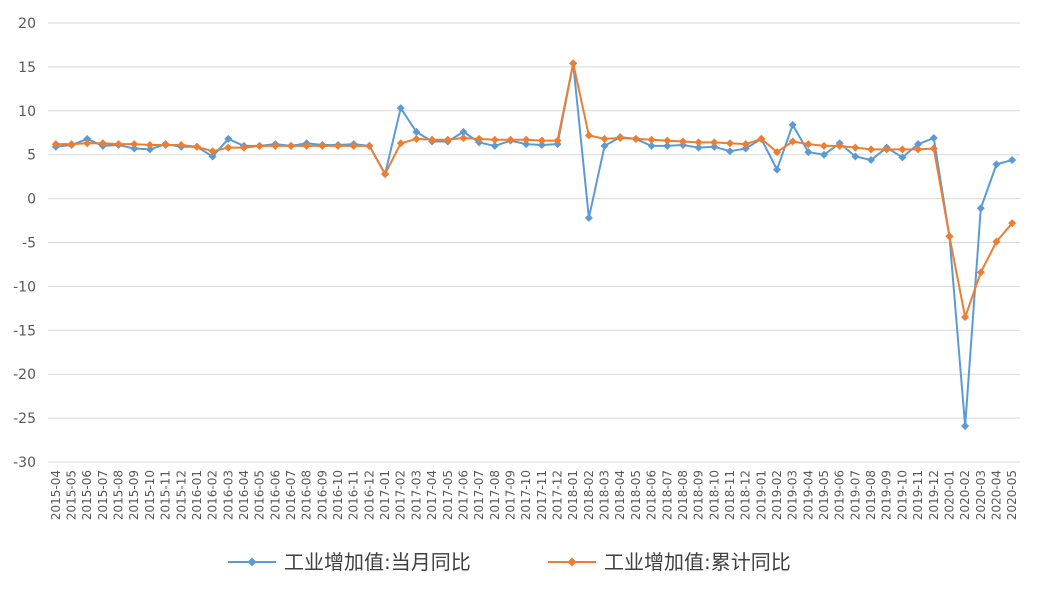  What do you see at coordinates (150, 495) in the screenshot?
I see `x-tick-label: 2015-10` at bounding box center [150, 495].